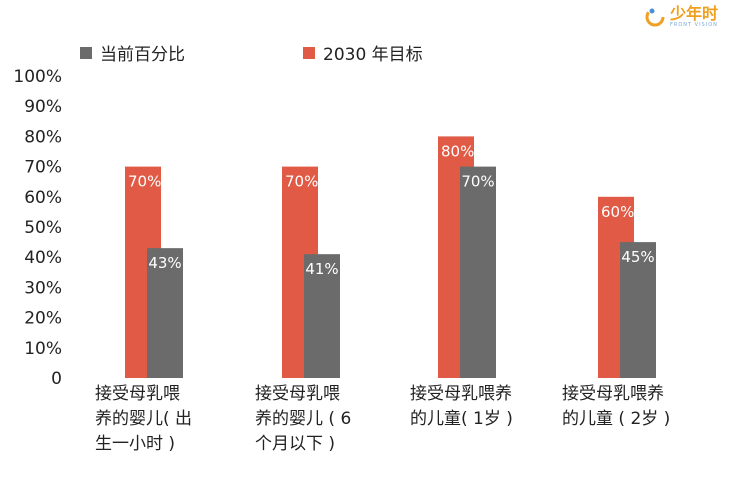 Image resolution: width=736 pixels, height=488 pixels. Describe the element at coordinates (309, 52) in the screenshot. I see `legend-swatch-target` at that location.